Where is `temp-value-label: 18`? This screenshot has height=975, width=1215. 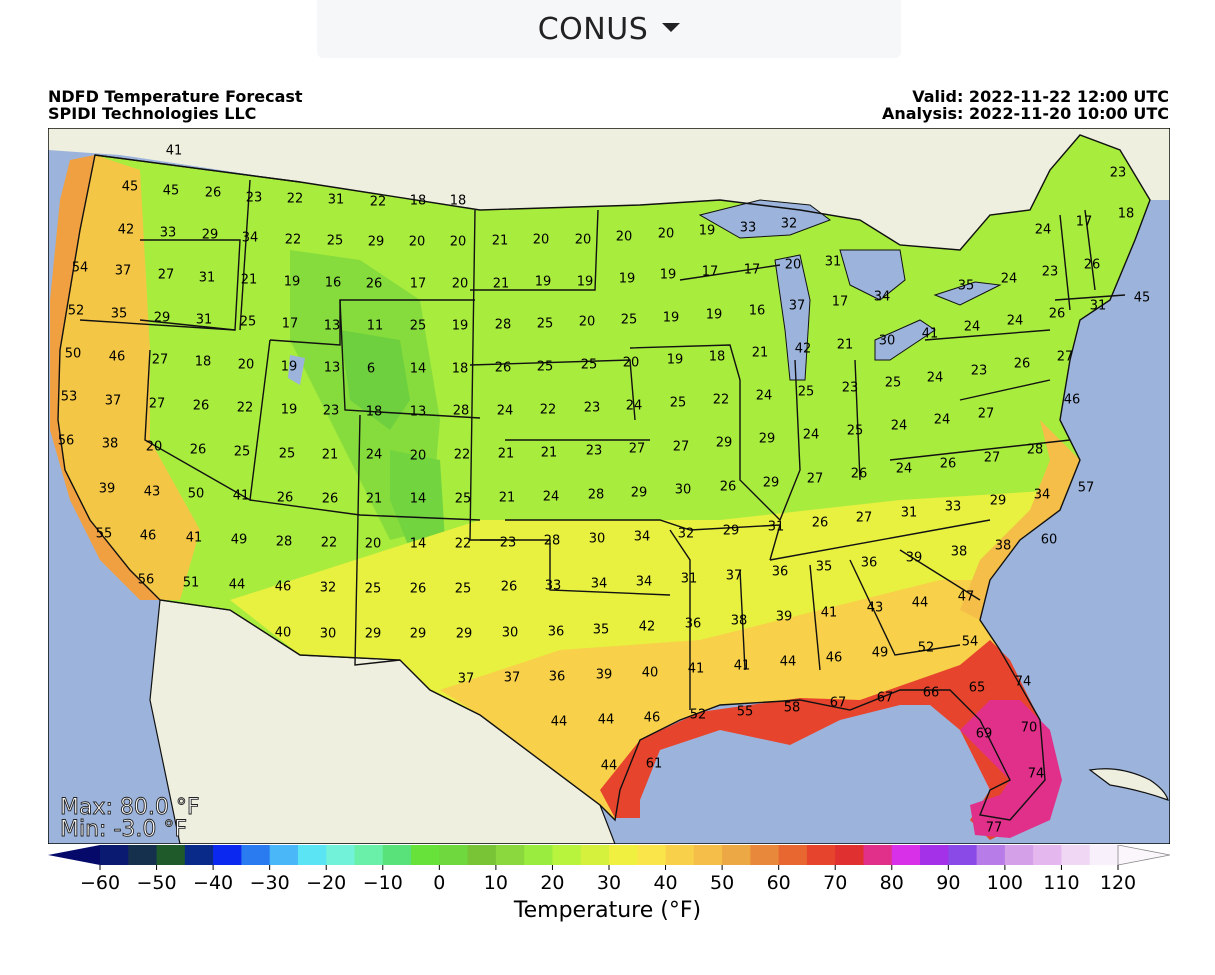
temp-value-label: 18 is located at coordinates (460, 369).